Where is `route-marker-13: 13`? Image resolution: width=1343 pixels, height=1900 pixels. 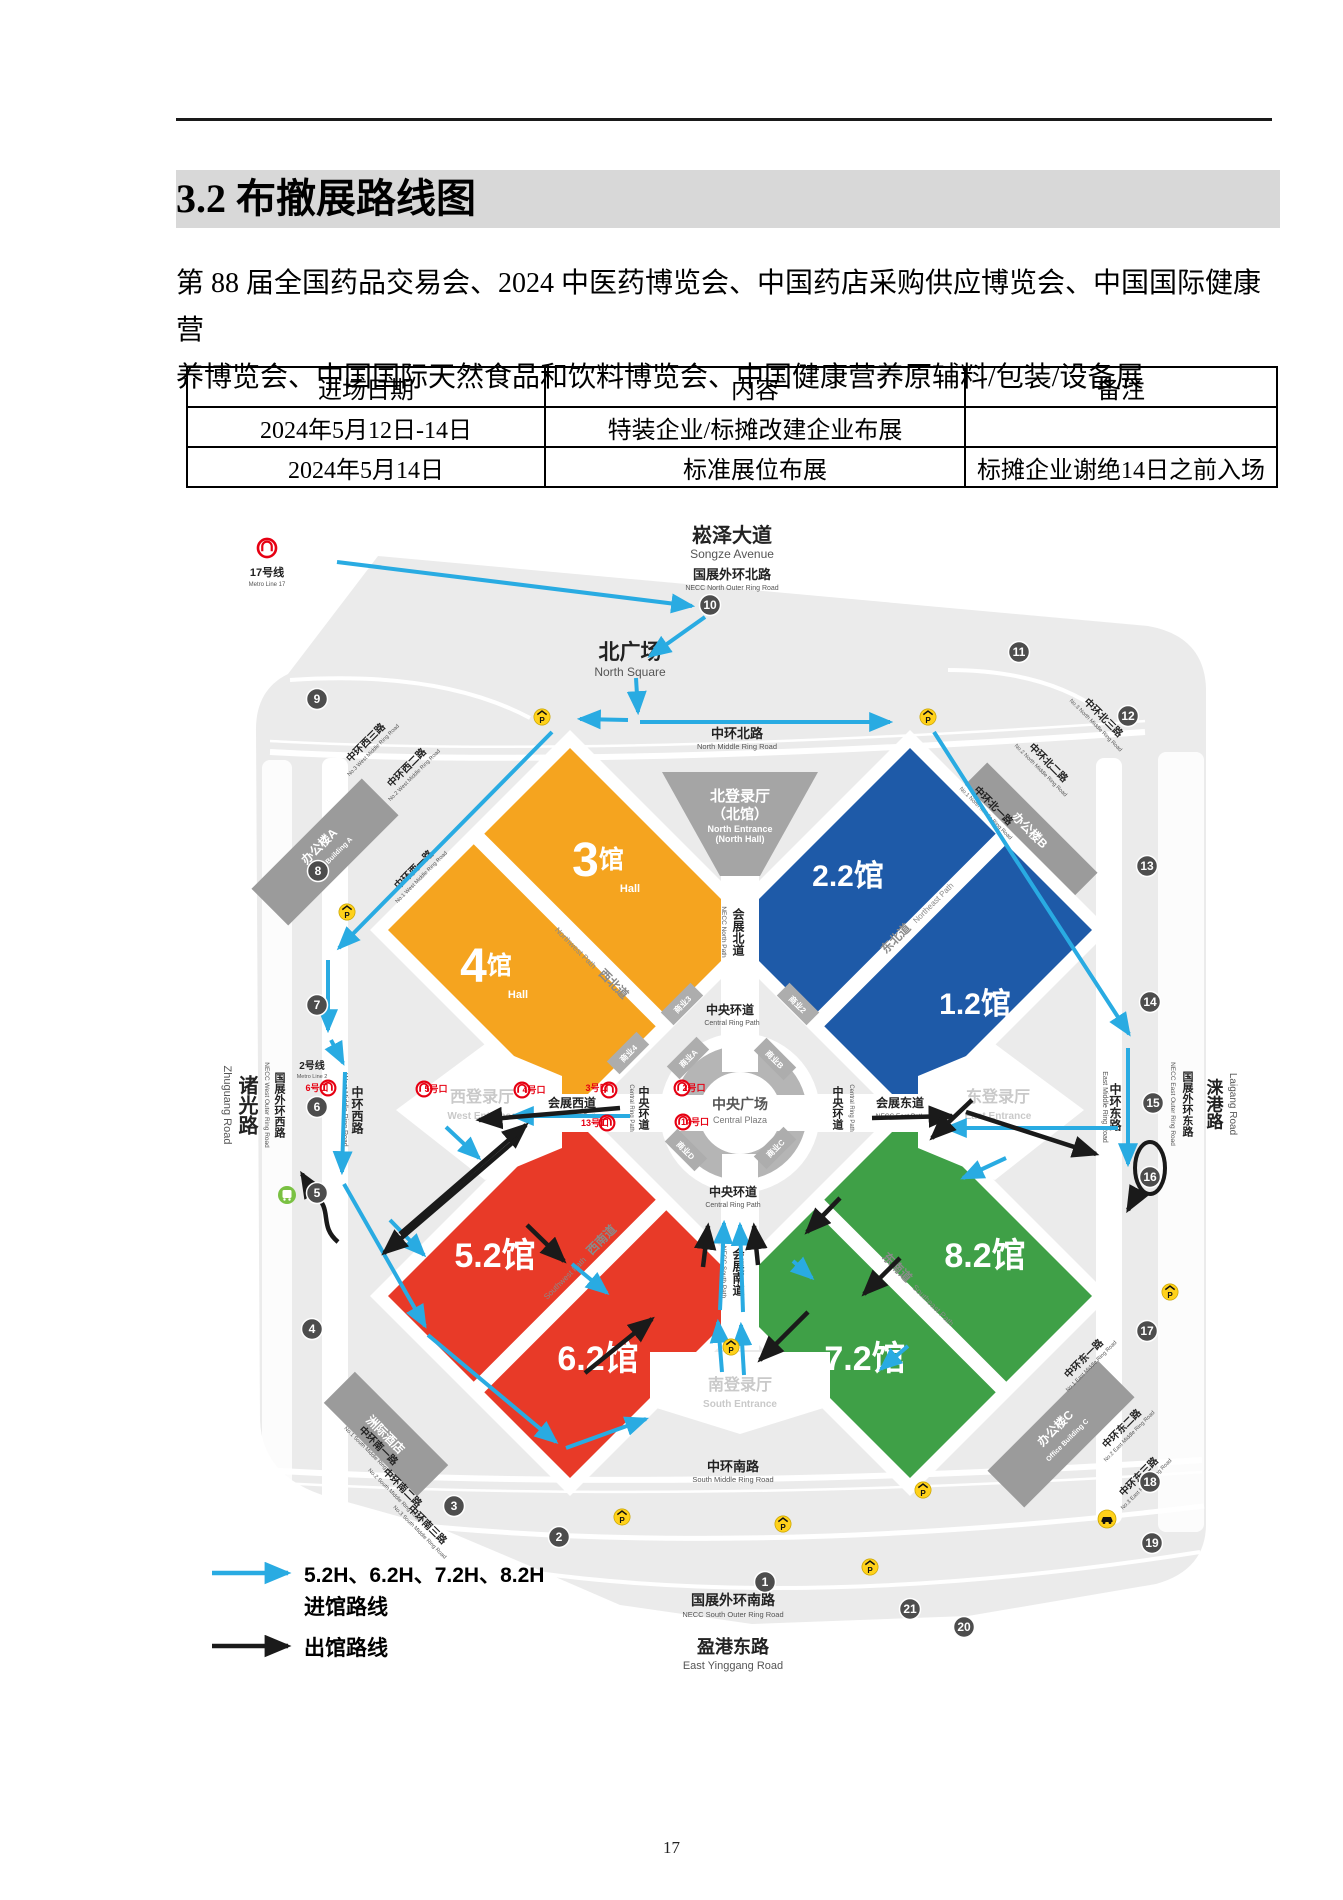
route-marker-13: 13 is located at coordinates (1147, 866).